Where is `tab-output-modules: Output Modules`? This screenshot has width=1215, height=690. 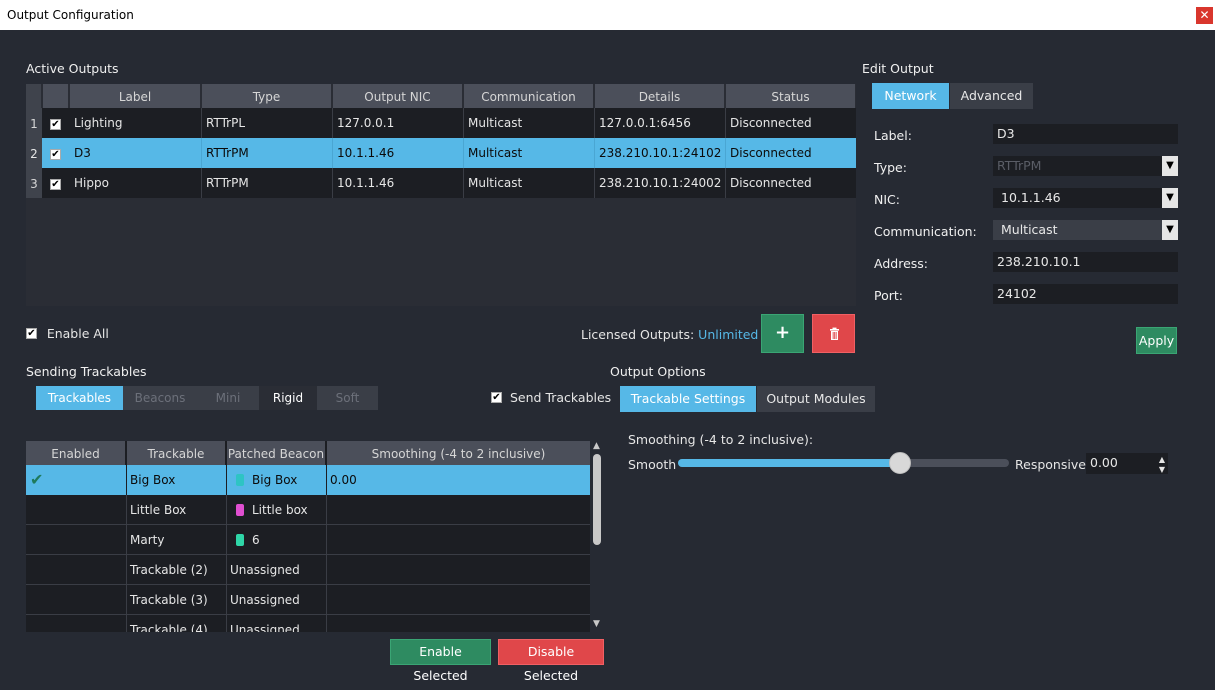 tab-output-modules: Output Modules is located at coordinates (816, 399).